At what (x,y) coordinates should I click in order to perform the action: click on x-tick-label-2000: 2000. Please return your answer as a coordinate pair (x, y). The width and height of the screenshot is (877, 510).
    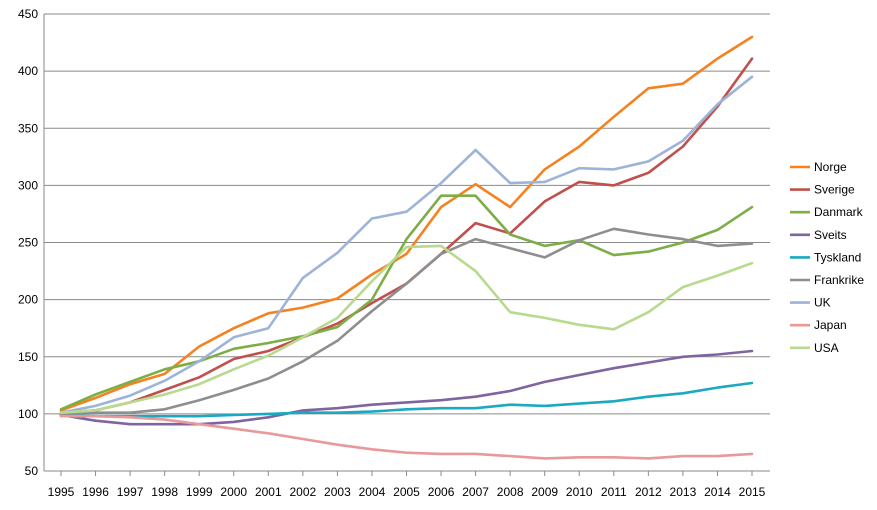
    Looking at the image, I should click on (233, 492).